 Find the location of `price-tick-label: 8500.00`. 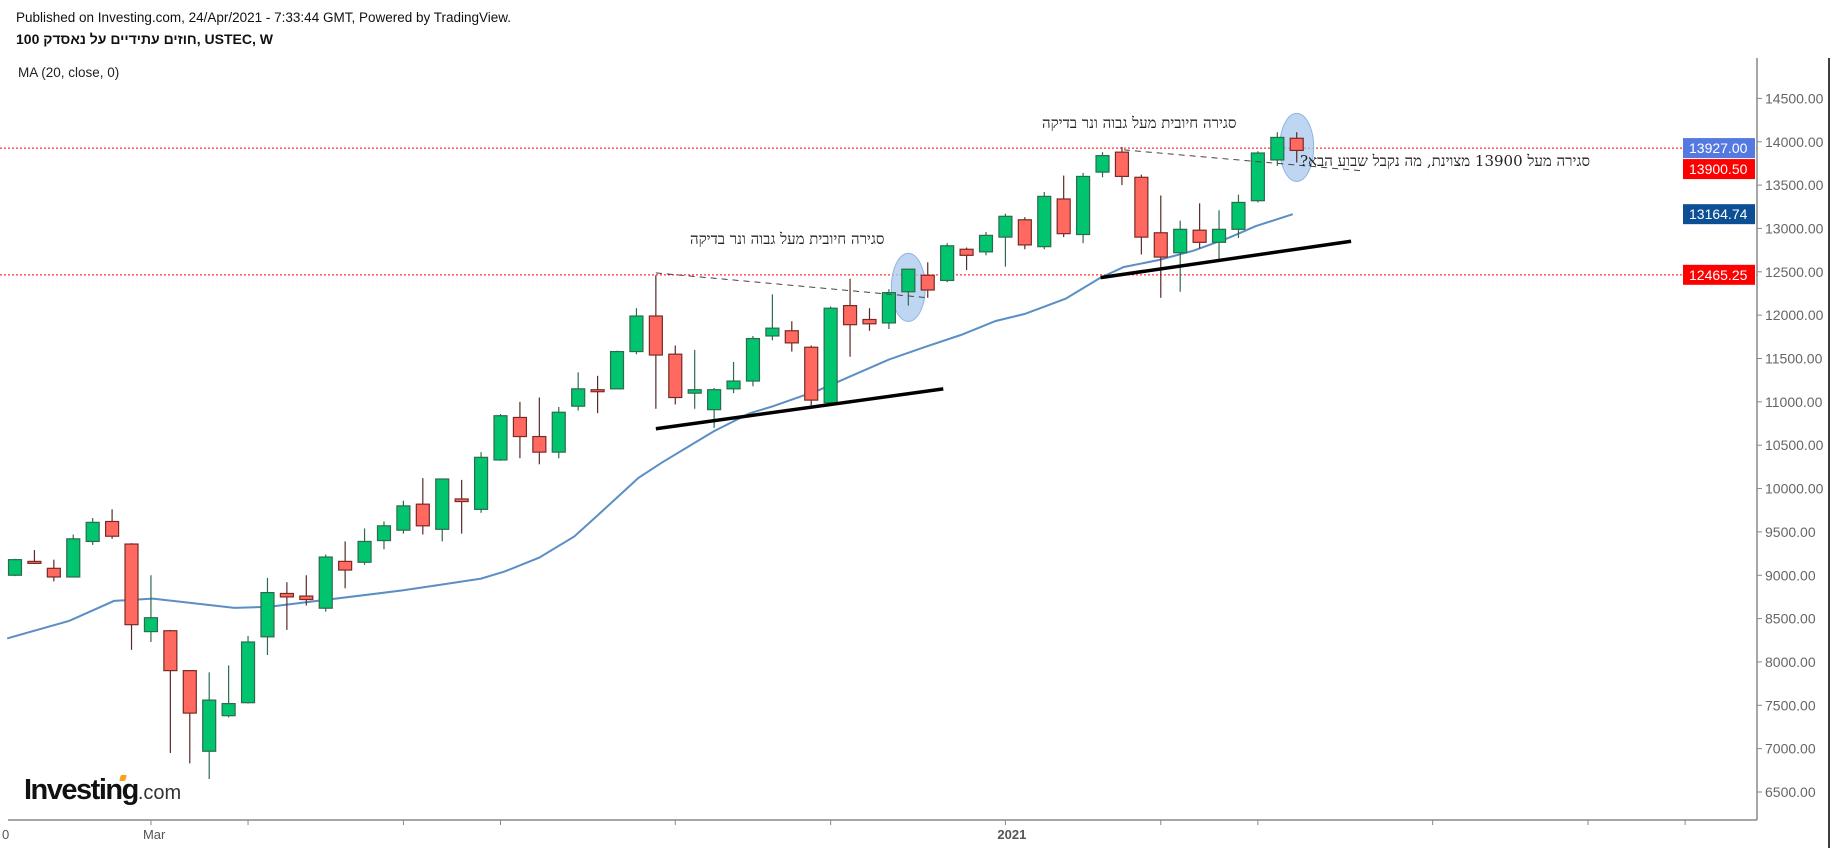

price-tick-label: 8500.00 is located at coordinates (1790, 619).